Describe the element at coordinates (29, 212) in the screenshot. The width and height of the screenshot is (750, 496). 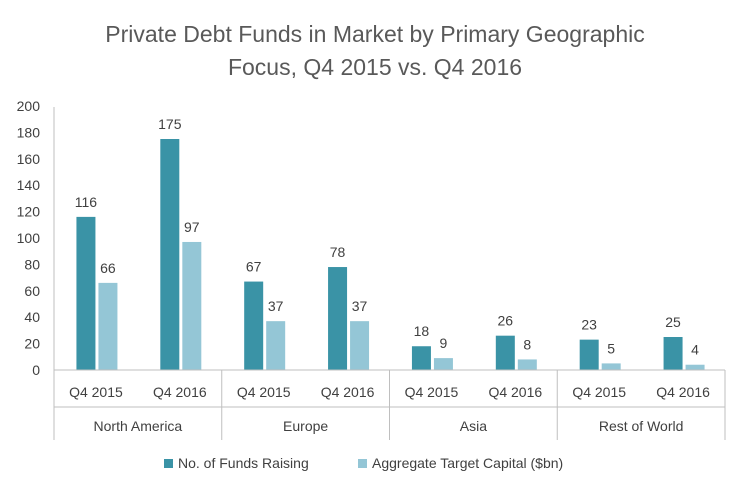
I see `y-tick-label: 120` at that location.